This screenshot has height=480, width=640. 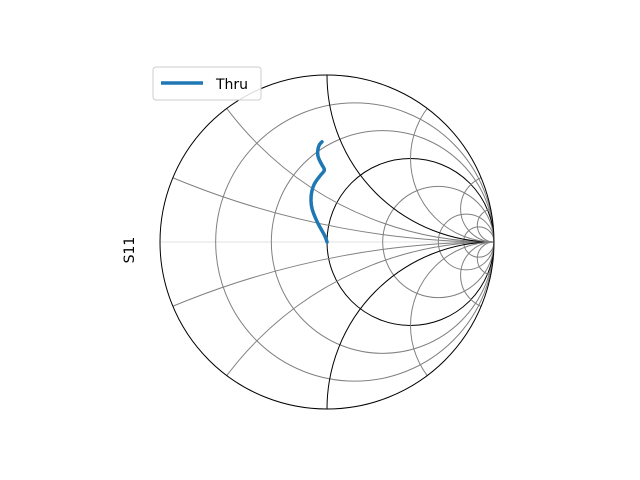 I want to click on series-line-thru, so click(x=319, y=192).